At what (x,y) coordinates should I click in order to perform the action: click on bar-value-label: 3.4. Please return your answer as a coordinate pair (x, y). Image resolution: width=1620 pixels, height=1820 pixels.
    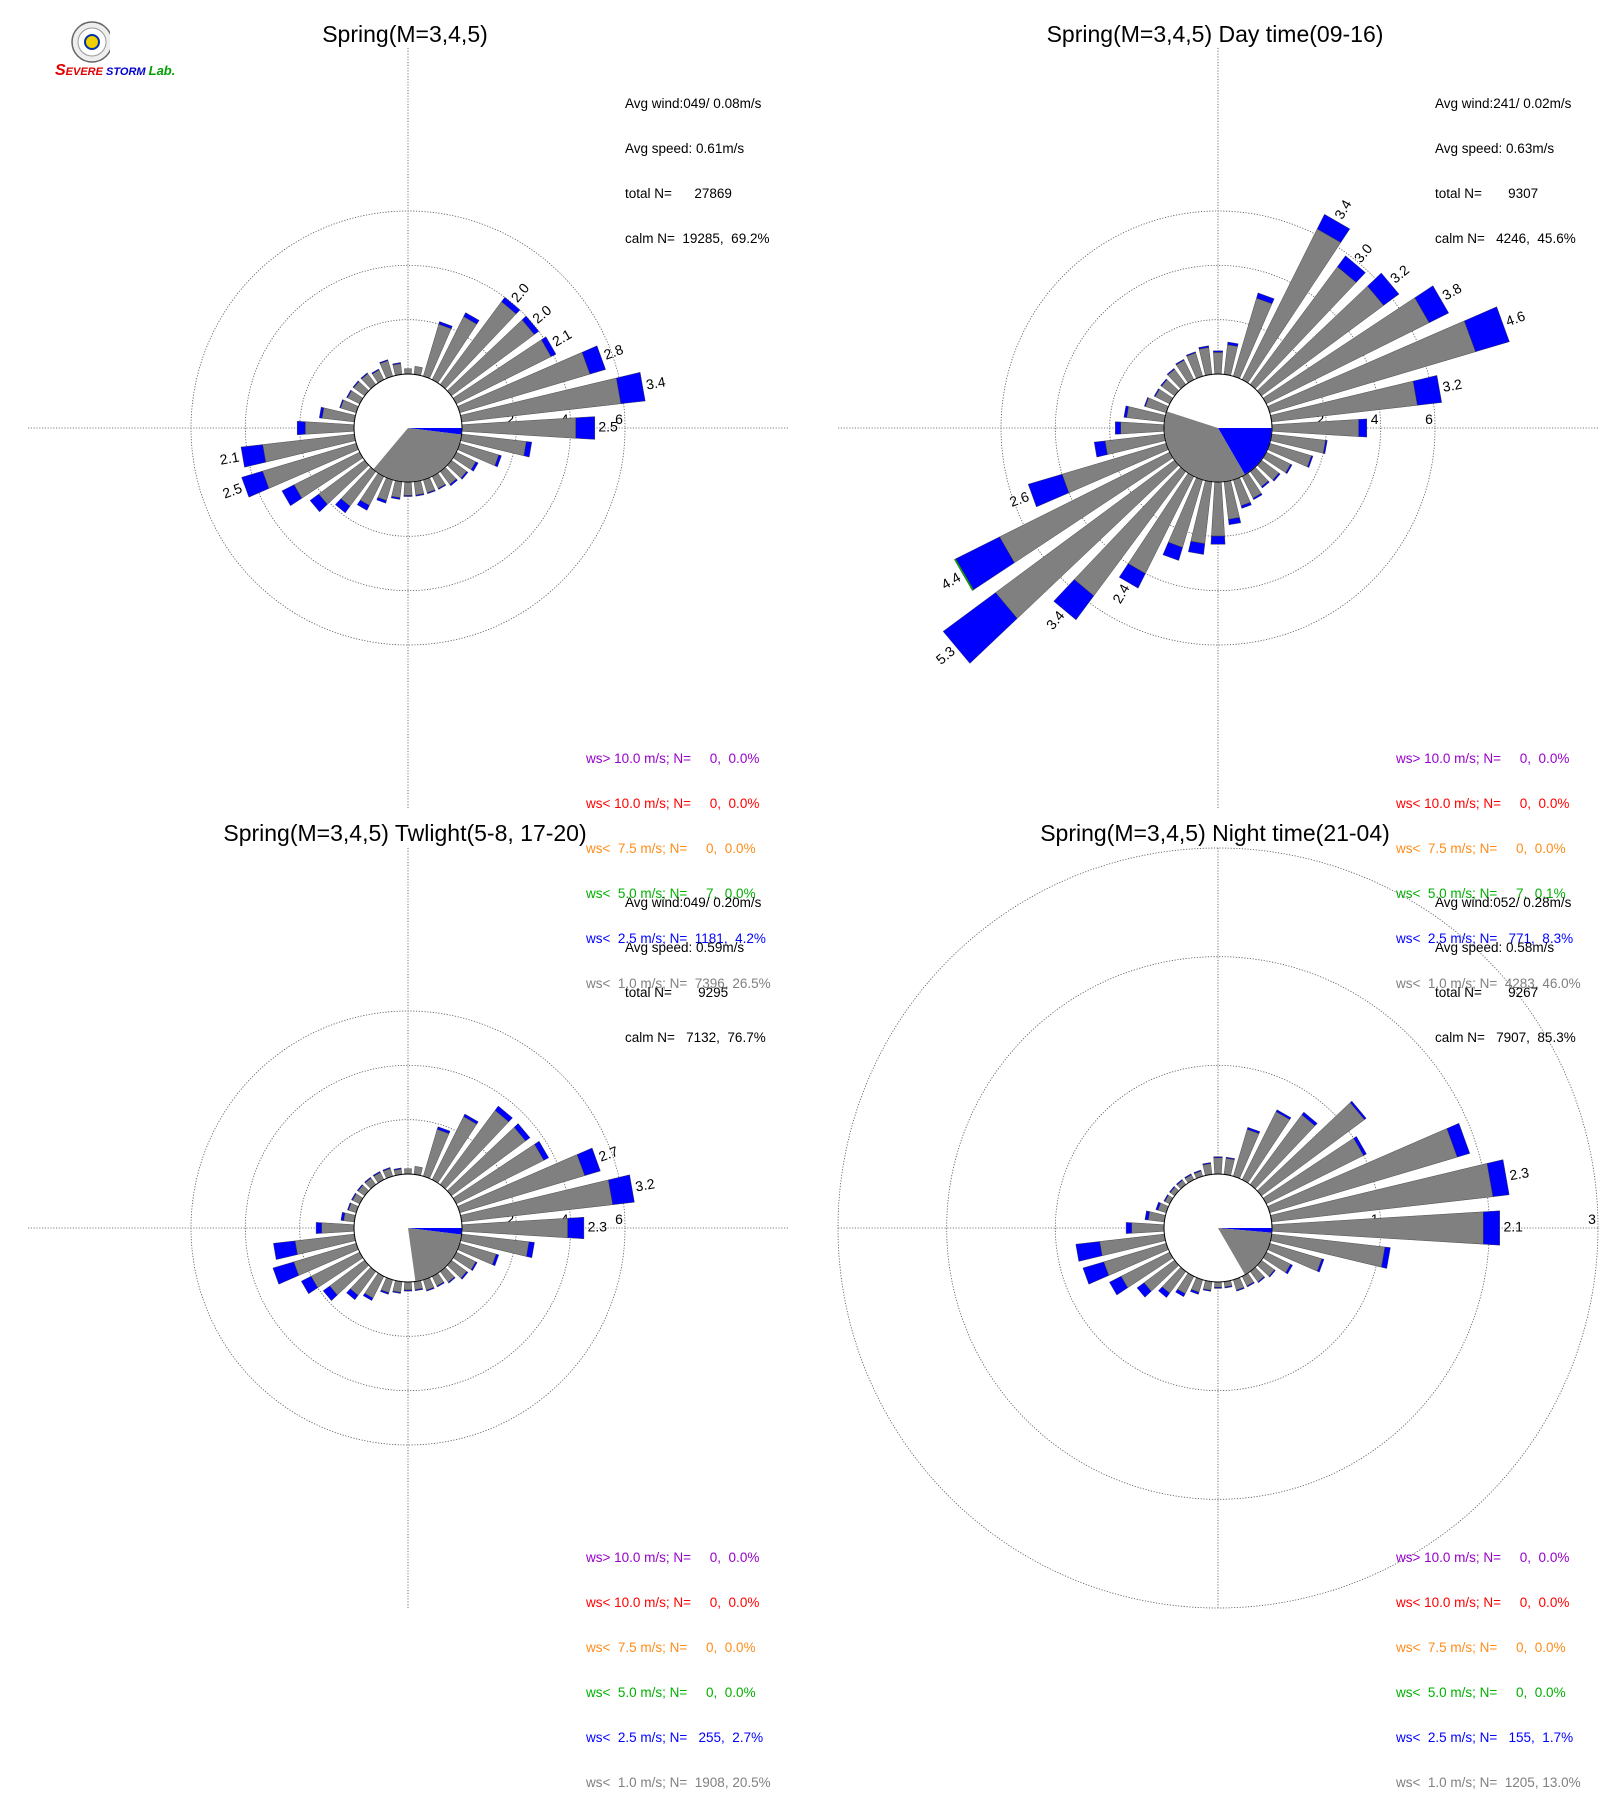
    Looking at the image, I should click on (1343, 209).